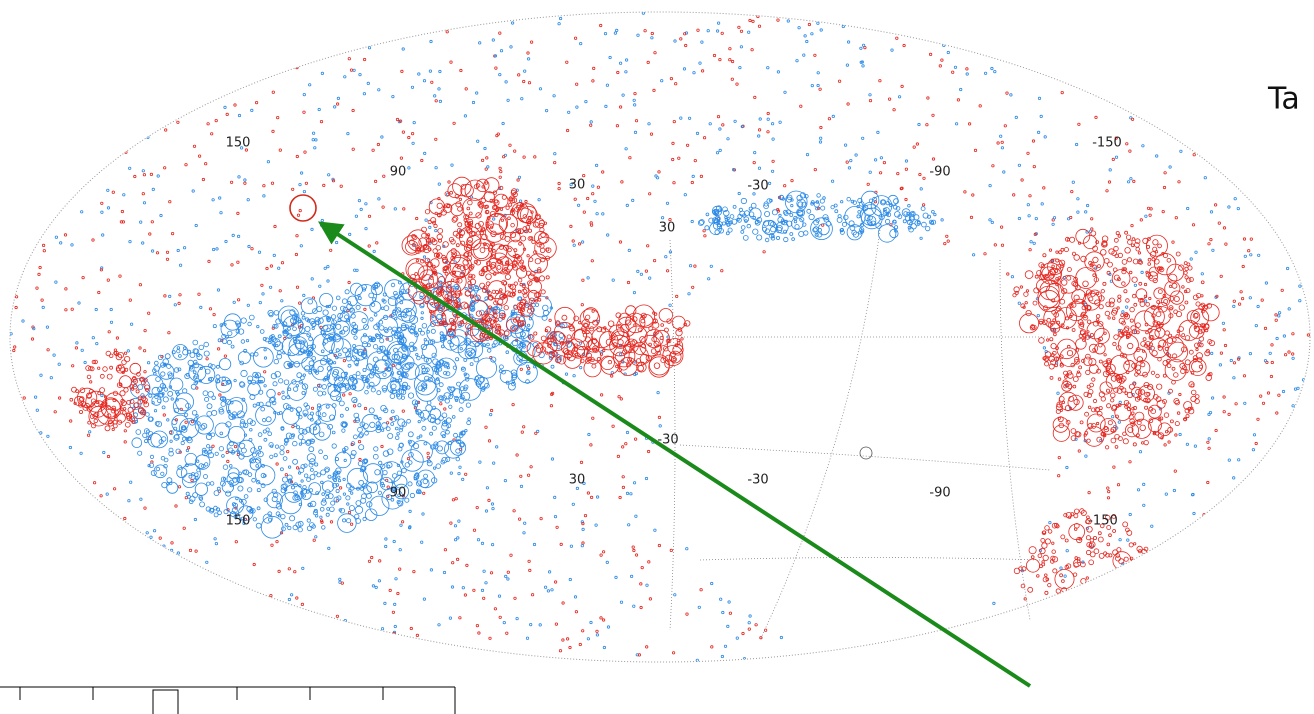 This screenshot has height=714, width=1314. I want to click on grid-label: 90, so click(398, 172).